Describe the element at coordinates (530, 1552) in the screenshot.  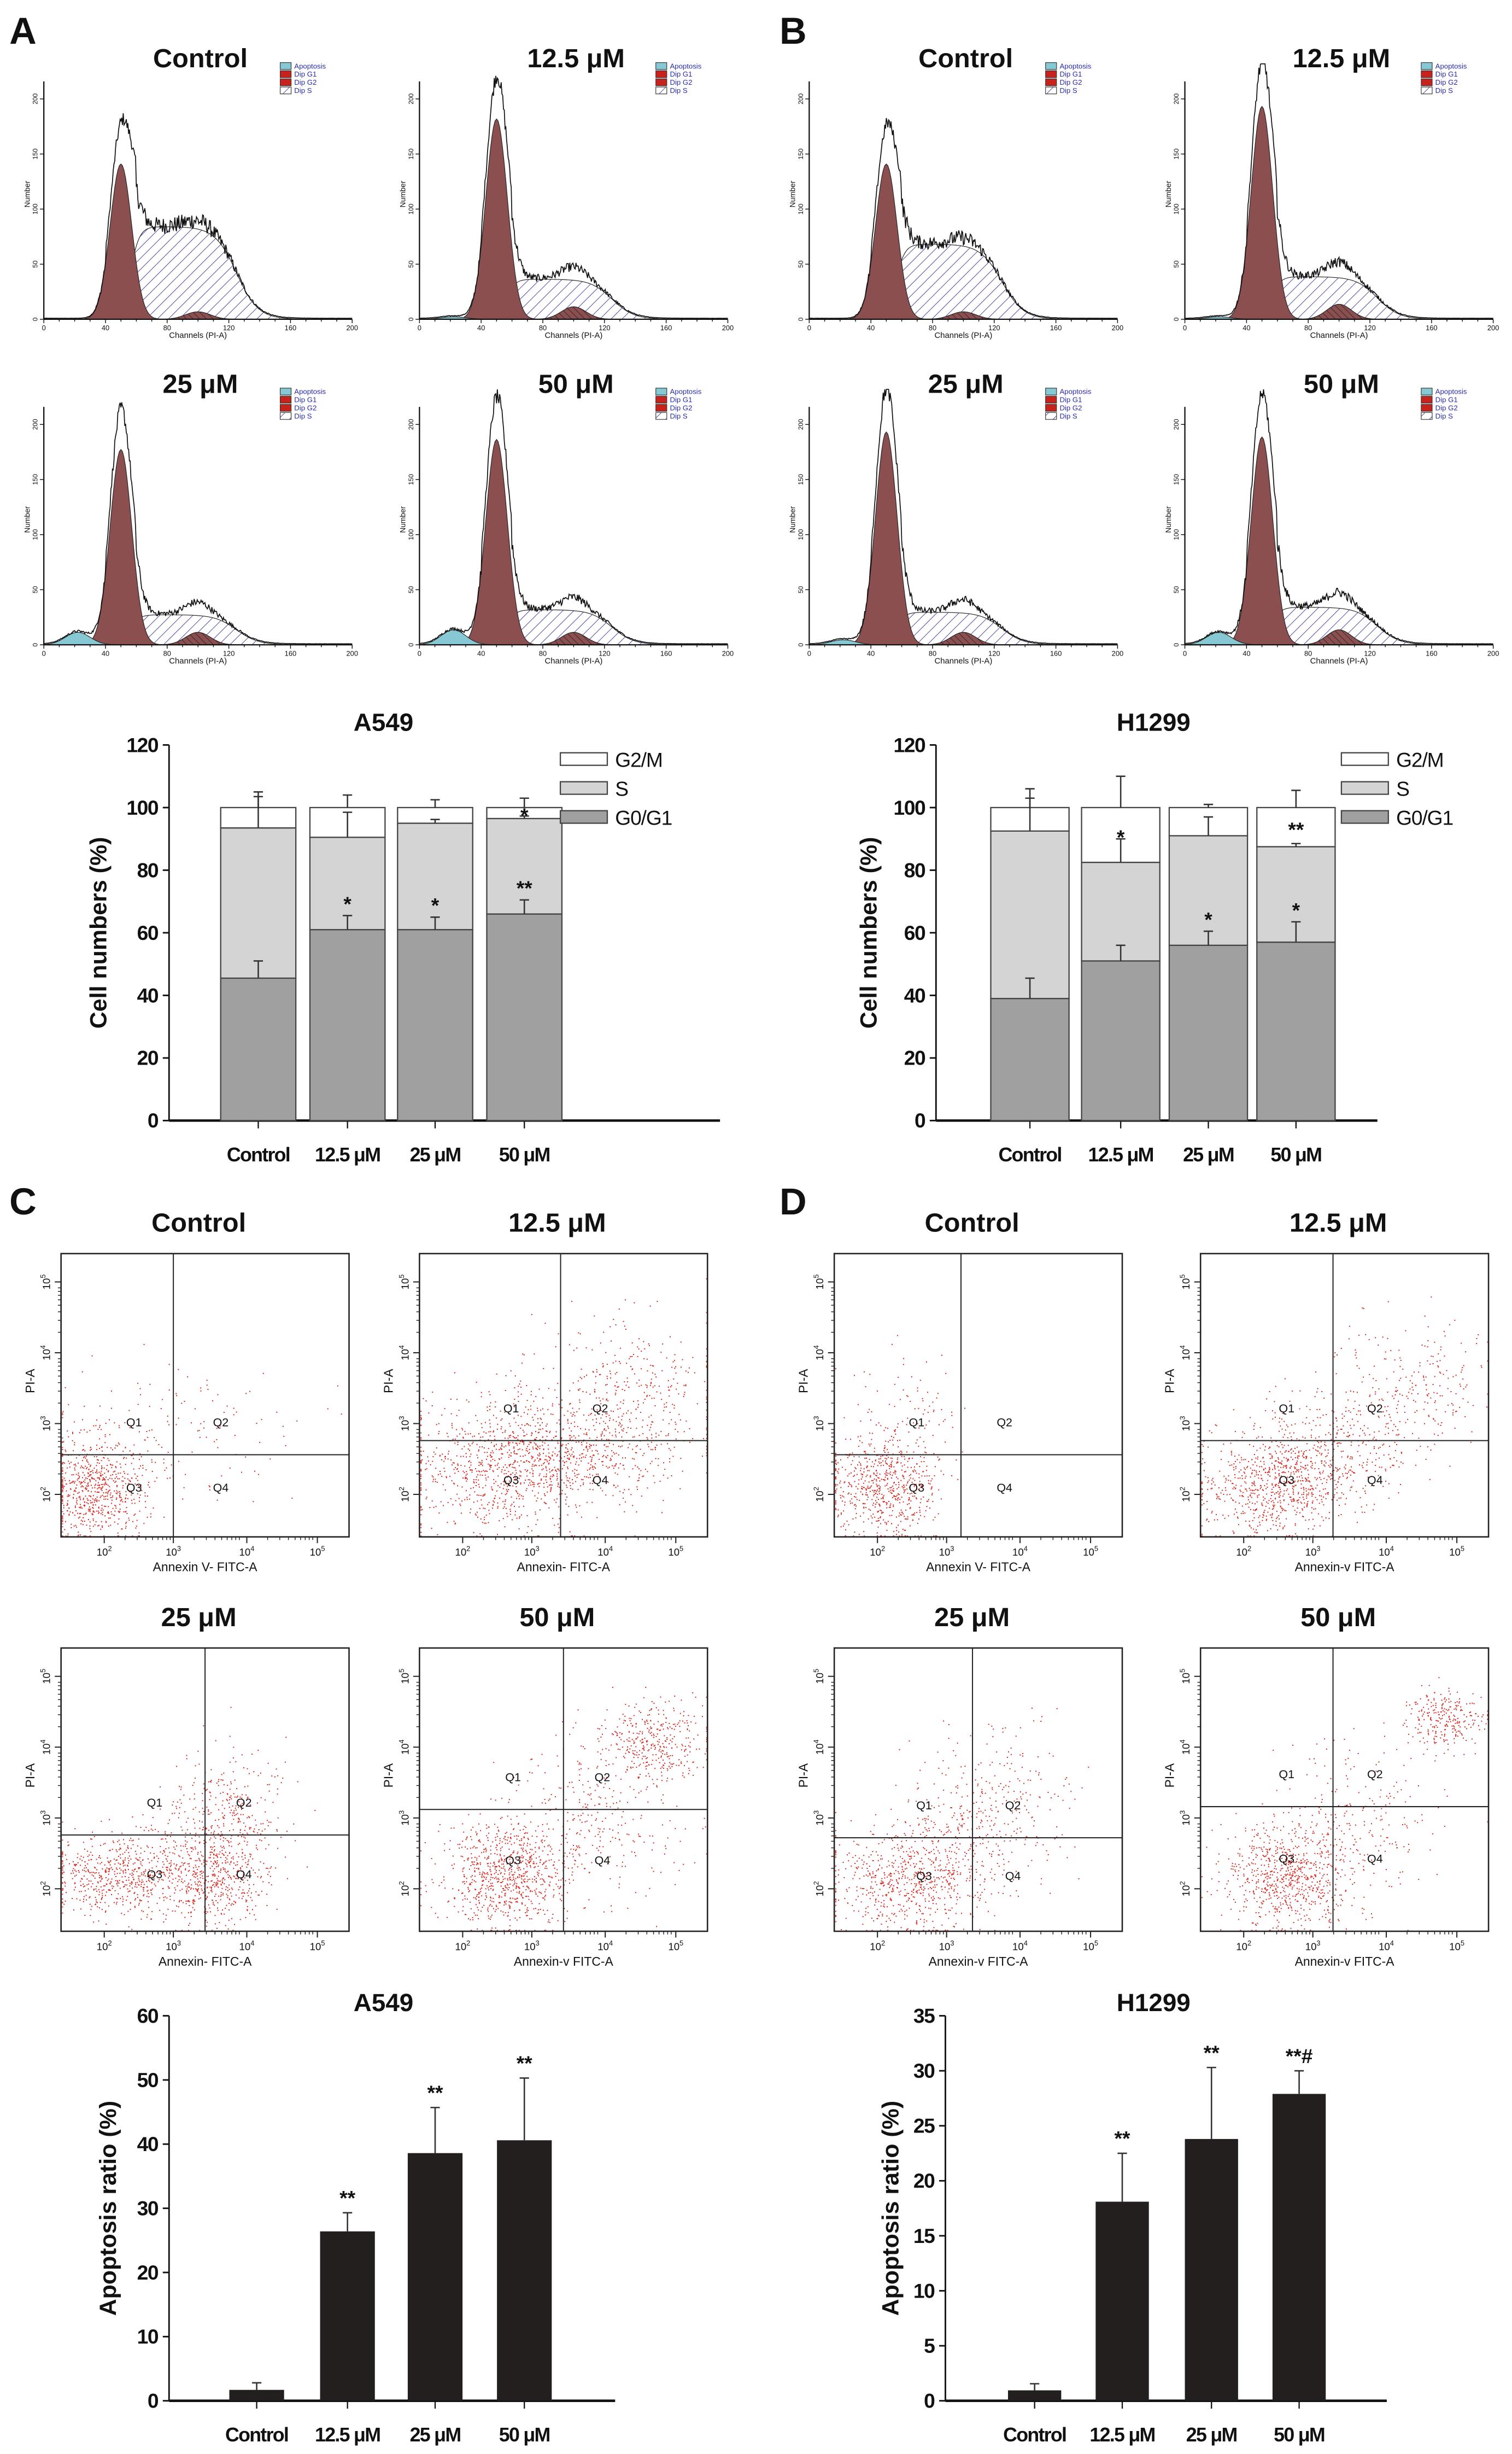
I see `tick-base: 10` at that location.